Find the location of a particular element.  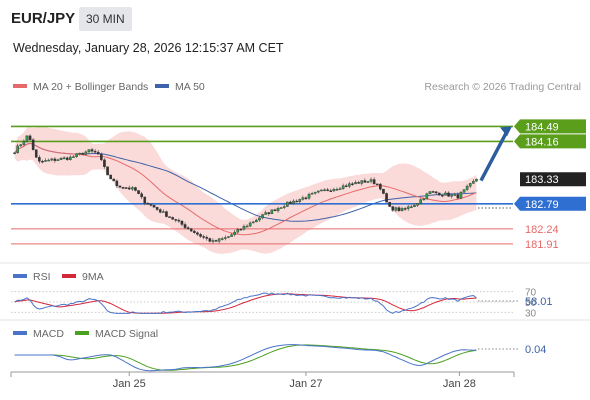

x-tick-label: Jan 27 is located at coordinates (305, 384).